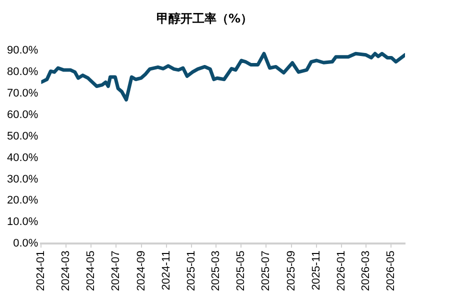 The height and width of the screenshot is (300, 451). What do you see at coordinates (41, 271) in the screenshot?
I see `x-tick-label: 2024-01` at bounding box center [41, 271].